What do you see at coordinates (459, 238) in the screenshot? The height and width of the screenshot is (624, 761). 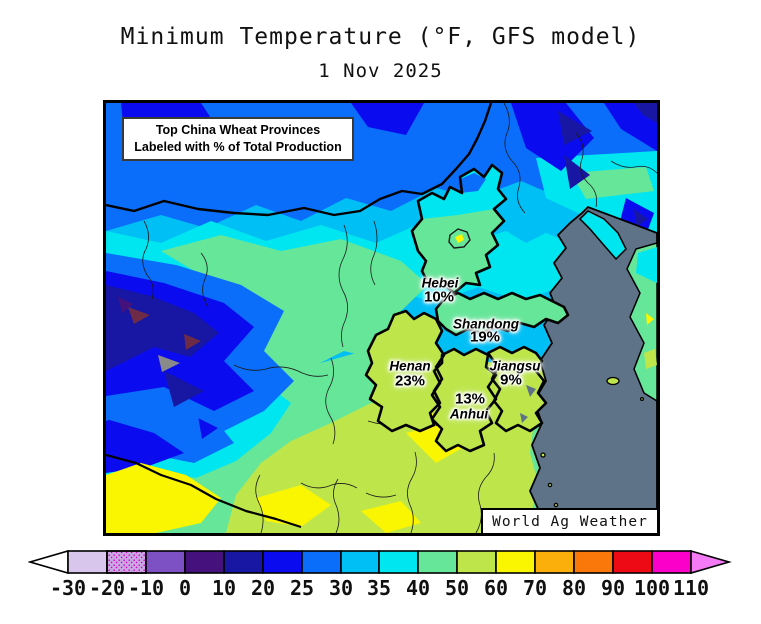 I see `beijing-boundary` at bounding box center [459, 238].